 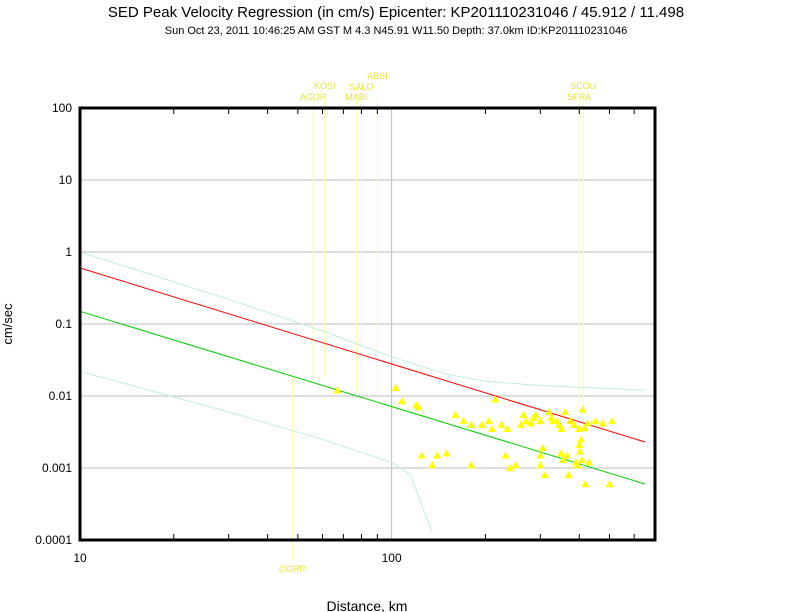 What do you see at coordinates (313, 97) in the screenshot?
I see `station-label: AGOR` at bounding box center [313, 97].